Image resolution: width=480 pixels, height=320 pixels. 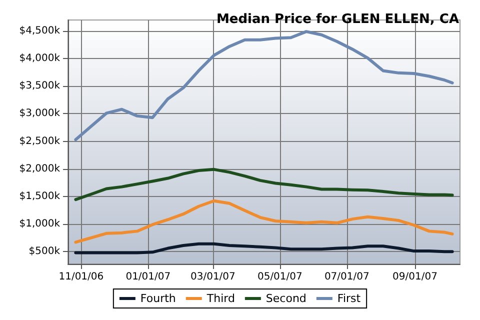 I want to click on y-tick-label: $2,000k, so click(x=39, y=168).